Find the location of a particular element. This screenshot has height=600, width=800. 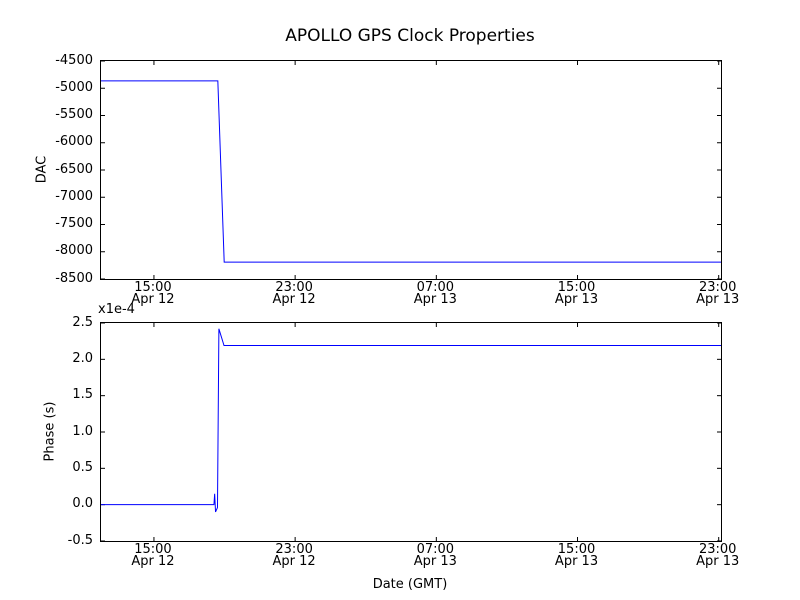

y-tick-label: -8000 is located at coordinates (74, 251).